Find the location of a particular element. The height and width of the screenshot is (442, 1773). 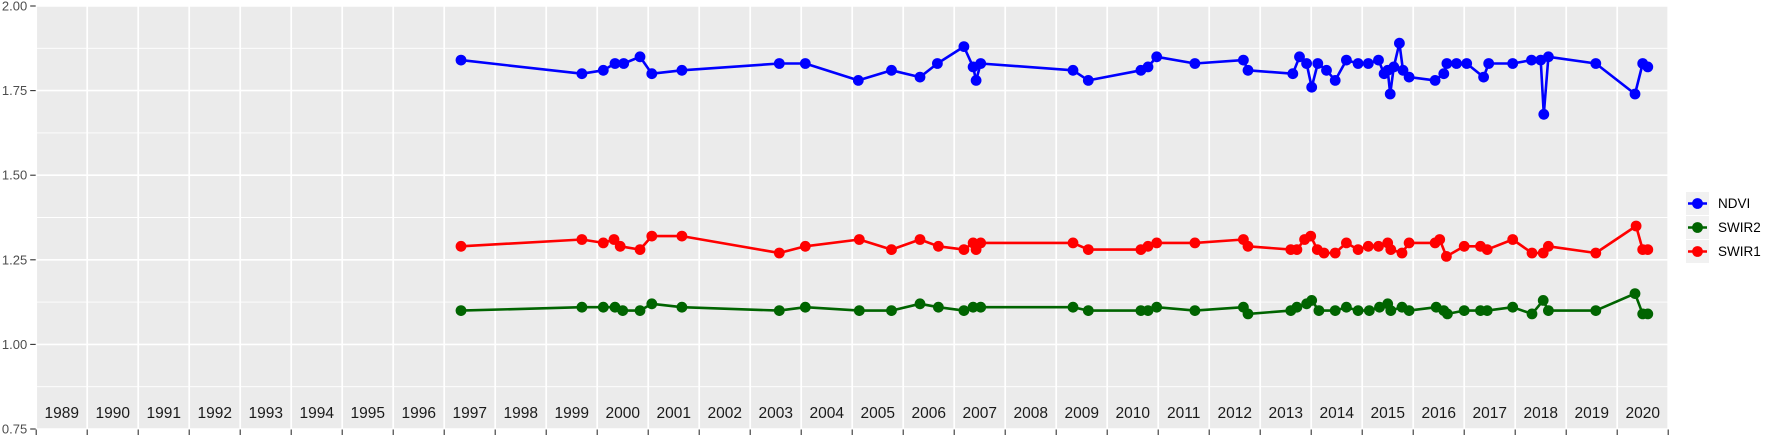

legend-entry-ndvi: NDVI is located at coordinates (1723, 203).